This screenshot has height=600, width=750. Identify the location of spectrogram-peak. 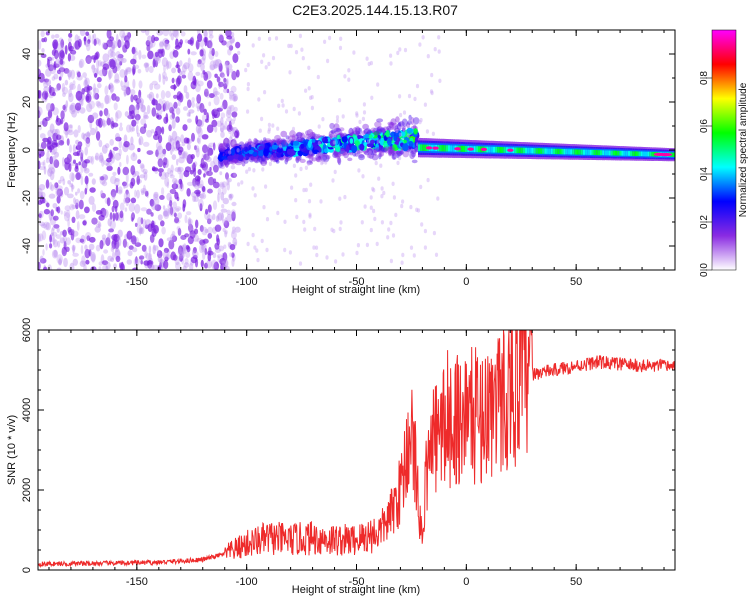
(457, 149).